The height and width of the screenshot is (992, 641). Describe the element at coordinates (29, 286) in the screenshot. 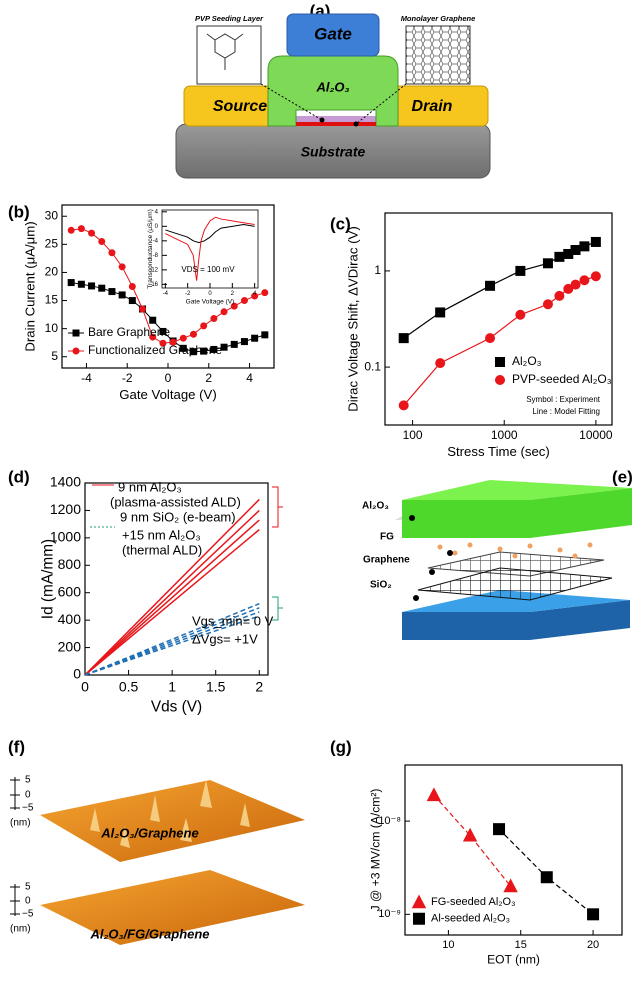

I see `y-axis-label: Drain Current (μA/μm)` at that location.